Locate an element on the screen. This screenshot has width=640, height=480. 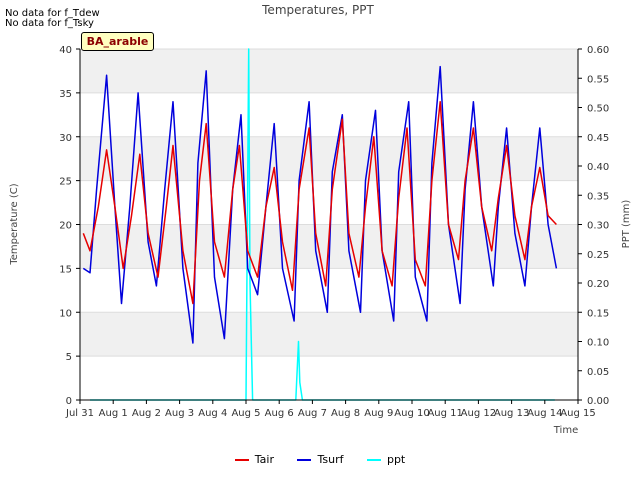
note-no-tsky: No data for f_Tsky is located at coordinates (49, 23).